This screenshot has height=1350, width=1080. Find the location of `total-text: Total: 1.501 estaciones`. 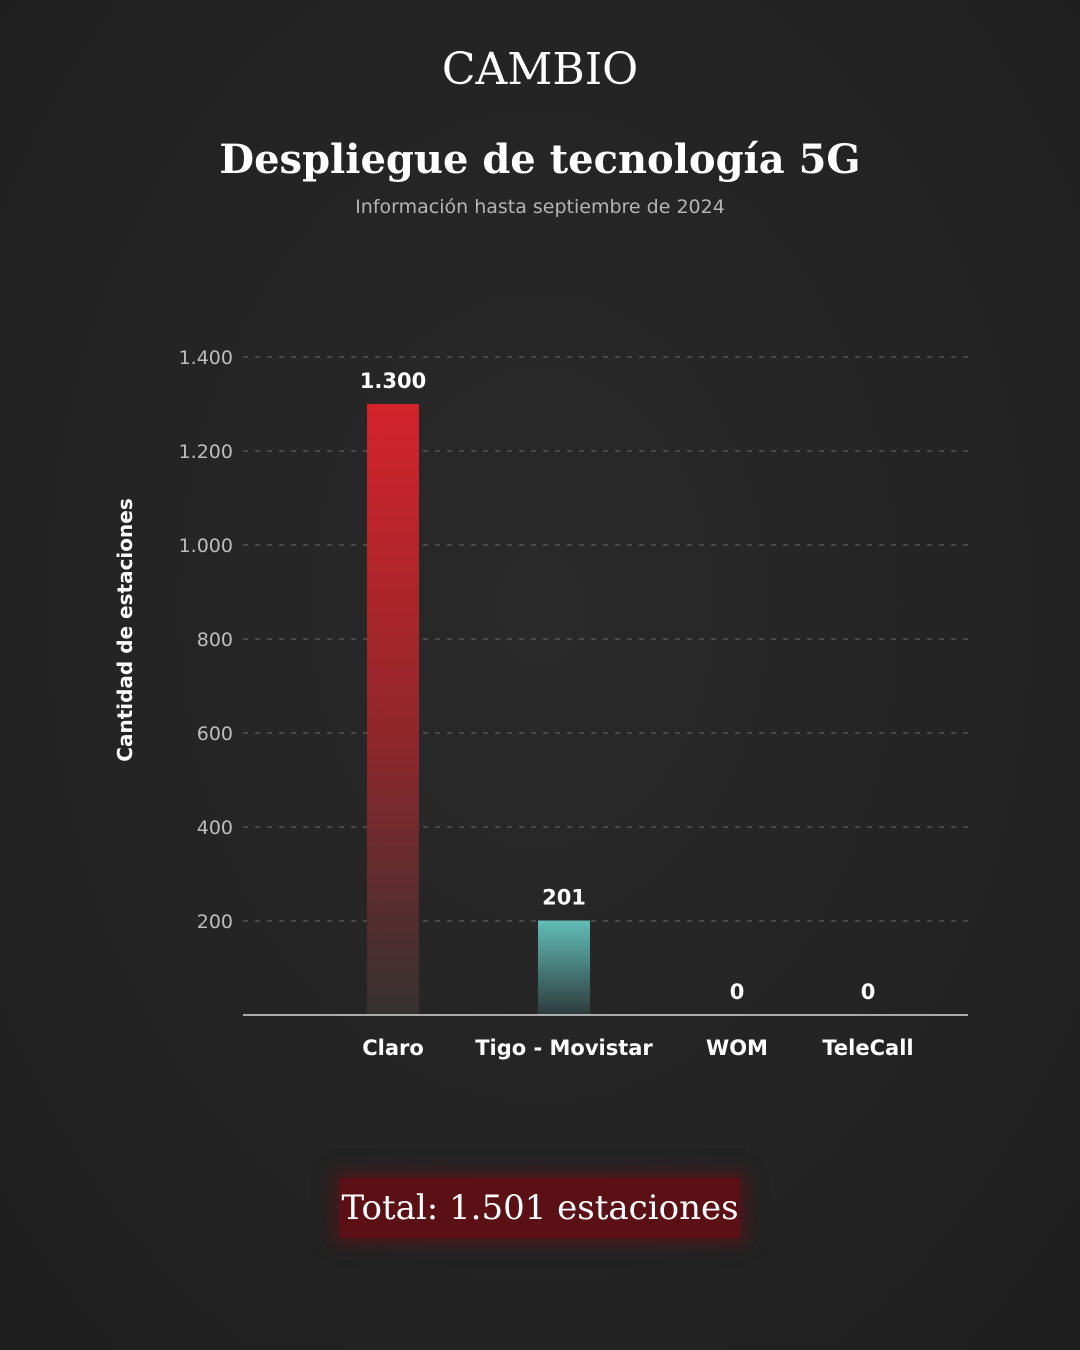

total-text: Total: 1.501 estaciones is located at coordinates (540, 1208).